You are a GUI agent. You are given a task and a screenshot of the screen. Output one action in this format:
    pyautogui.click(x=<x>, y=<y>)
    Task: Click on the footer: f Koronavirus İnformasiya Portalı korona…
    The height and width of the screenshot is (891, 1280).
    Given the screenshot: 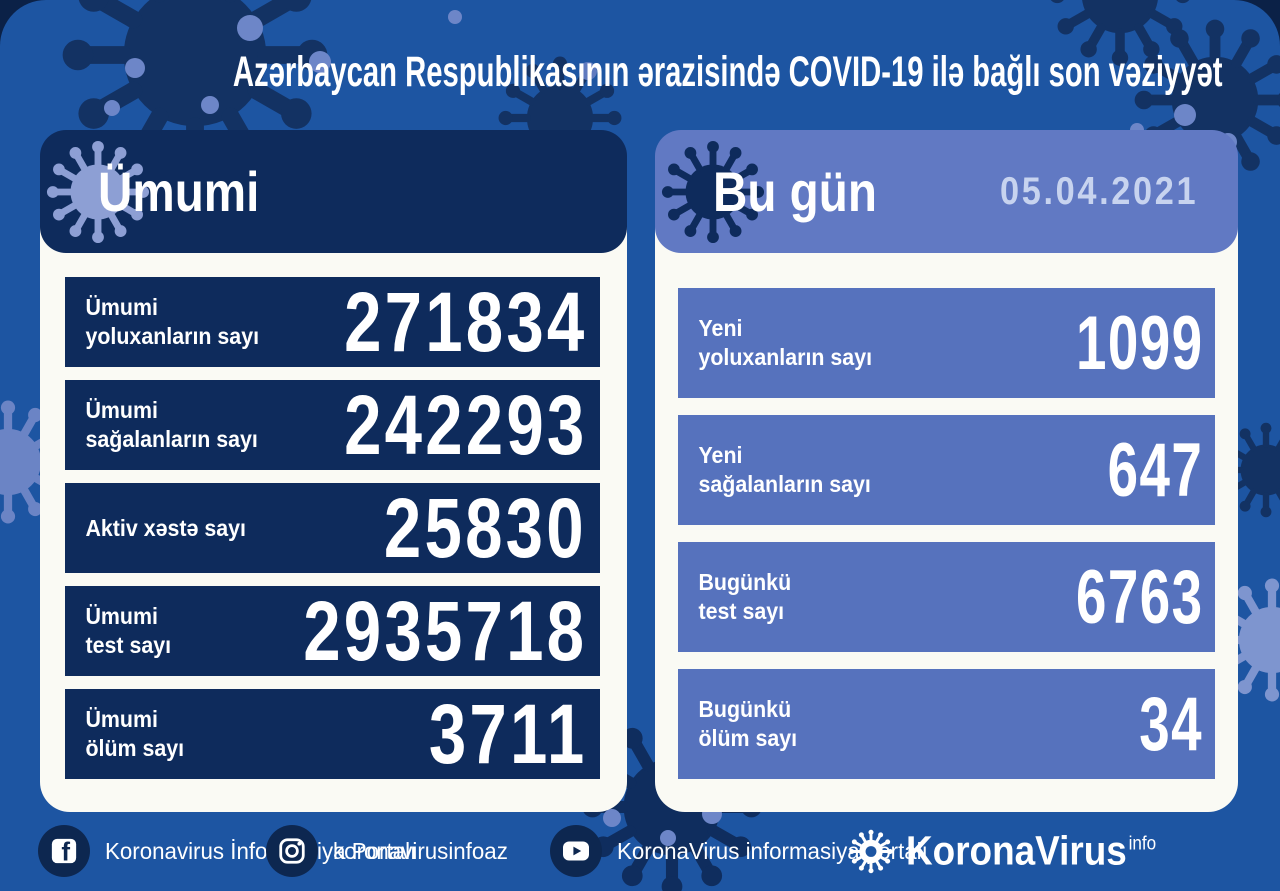 What is the action you would take?
    pyautogui.click(x=640, y=851)
    